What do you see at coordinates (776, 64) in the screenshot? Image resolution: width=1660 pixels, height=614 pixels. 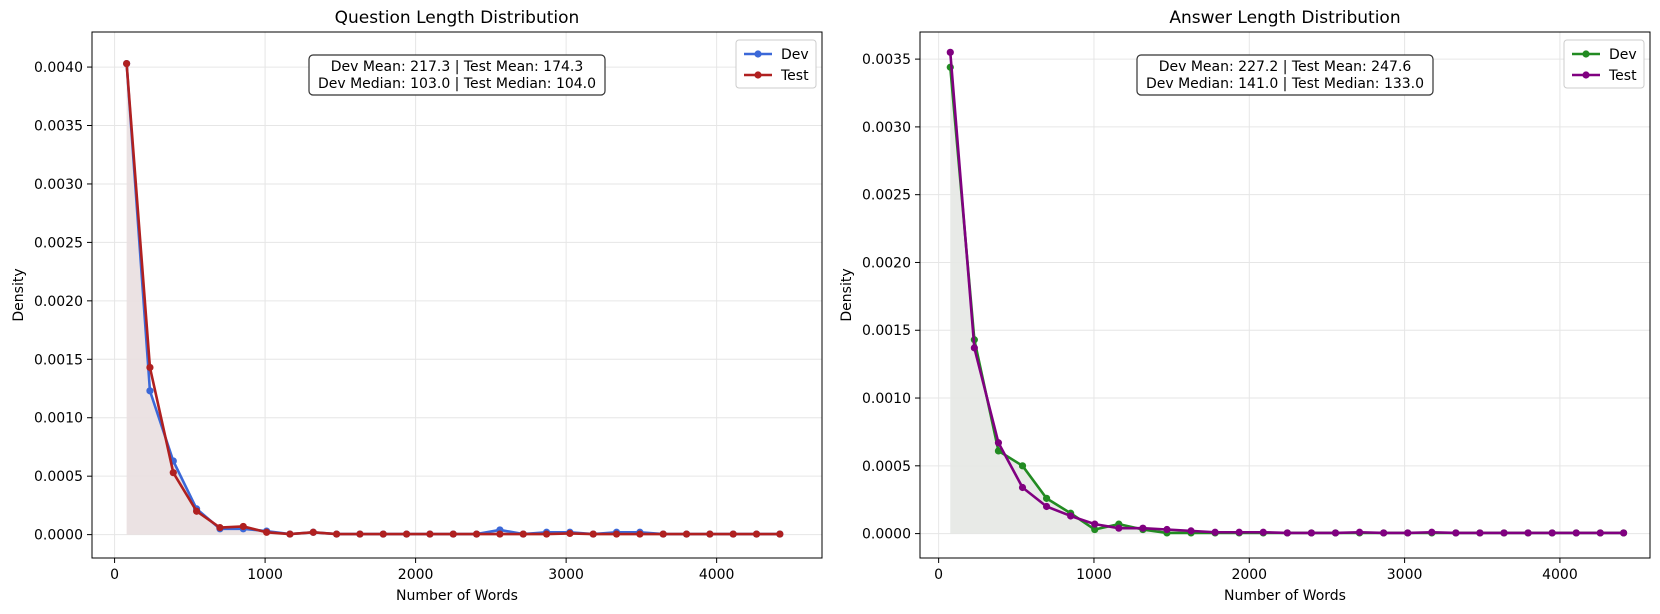 I see `legend: Dev Test` at bounding box center [776, 64].